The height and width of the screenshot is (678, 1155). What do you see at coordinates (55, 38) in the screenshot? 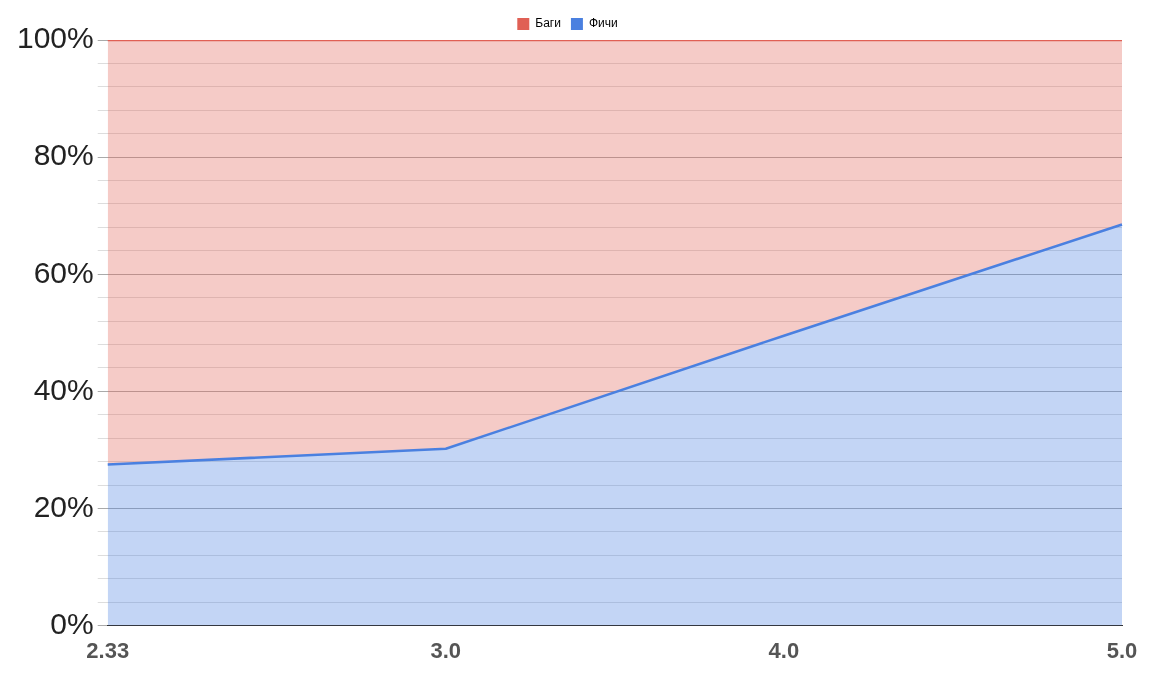
I see `y-tick-label: 100%` at bounding box center [55, 38].